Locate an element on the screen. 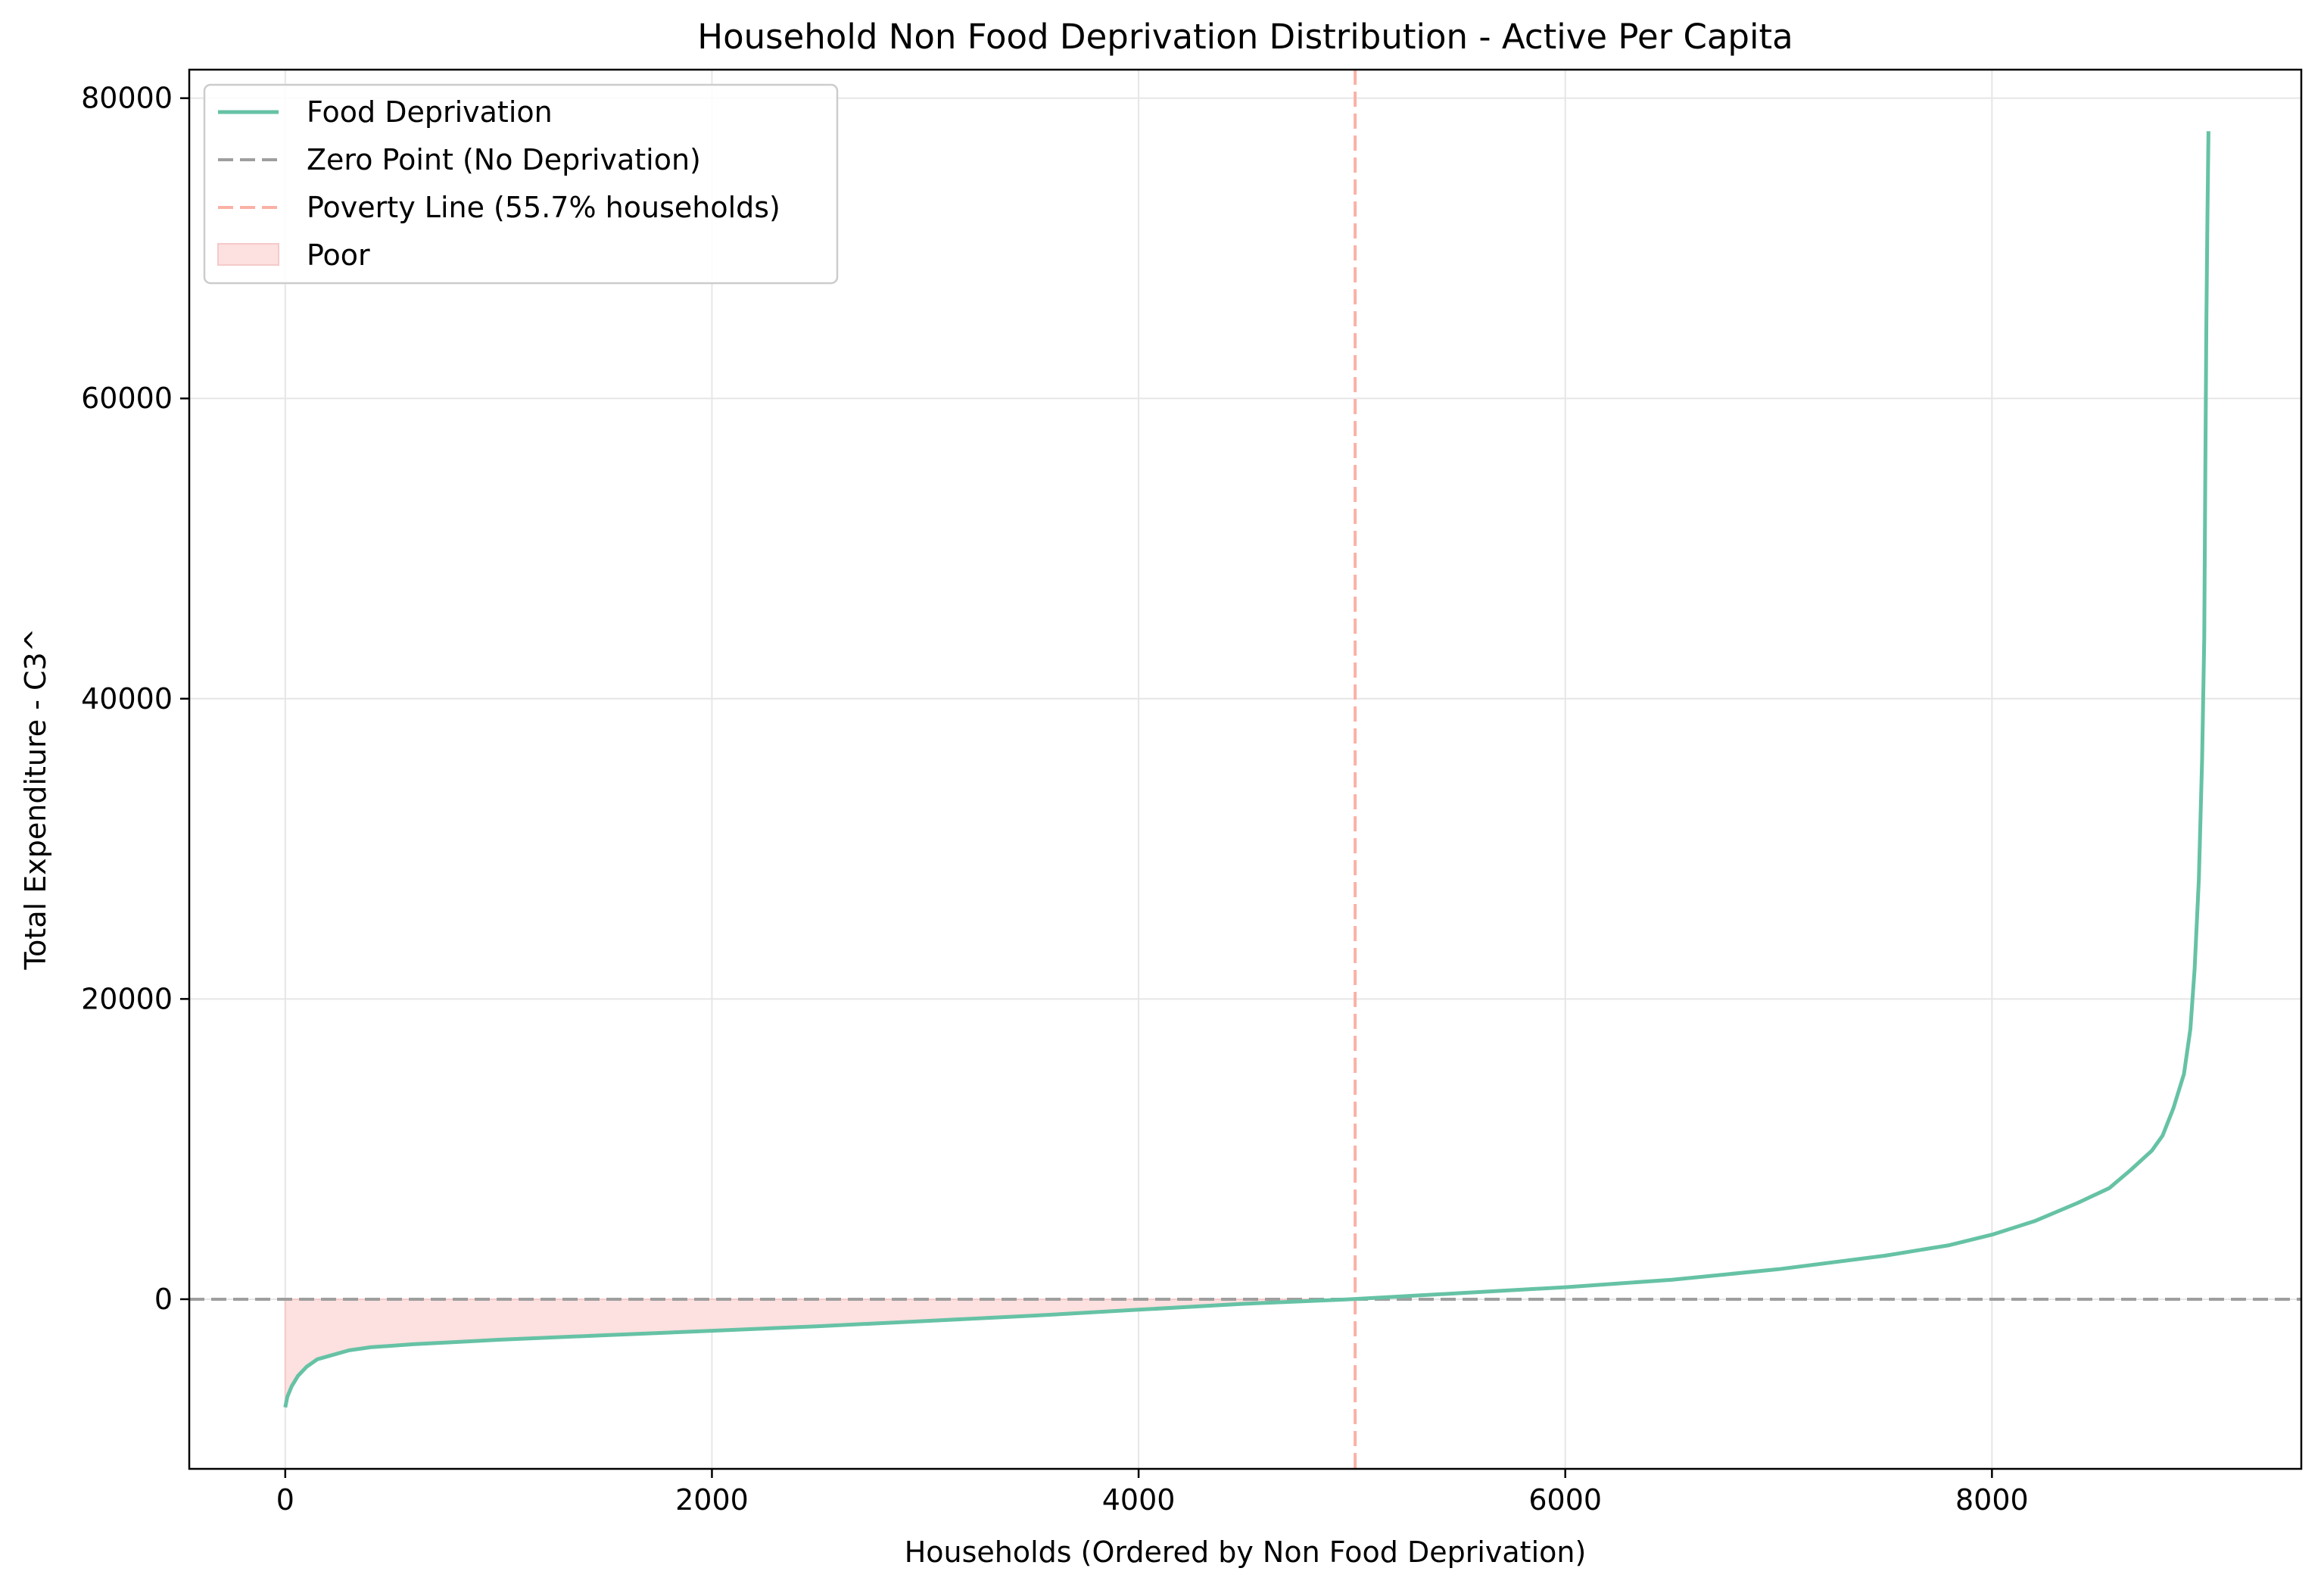 The width and height of the screenshot is (2324, 1590). y-tick-label: 60000 is located at coordinates (127, 398).